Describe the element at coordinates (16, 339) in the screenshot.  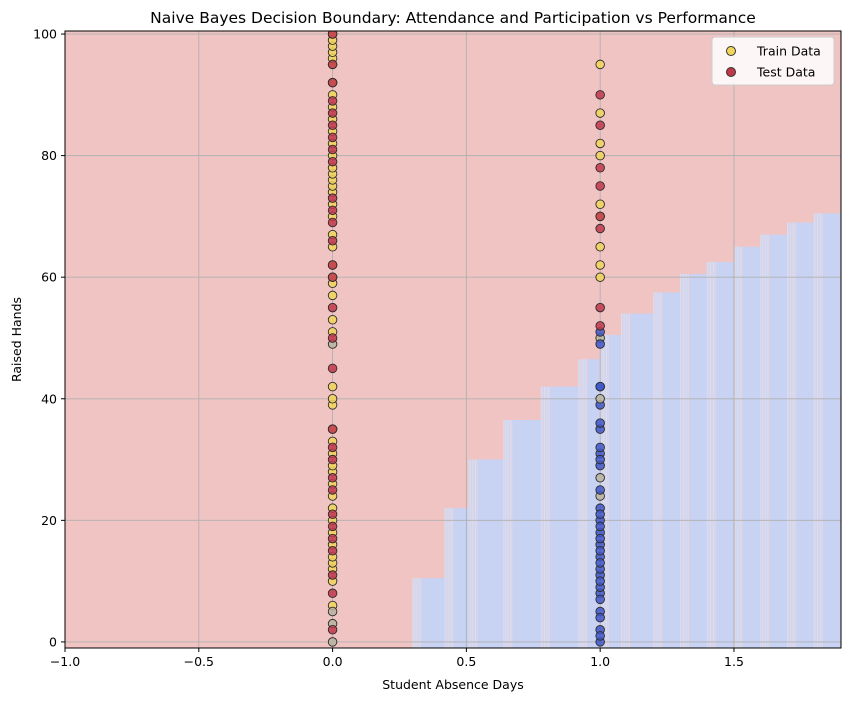
I see `y-axis-label: Raised Hands` at that location.